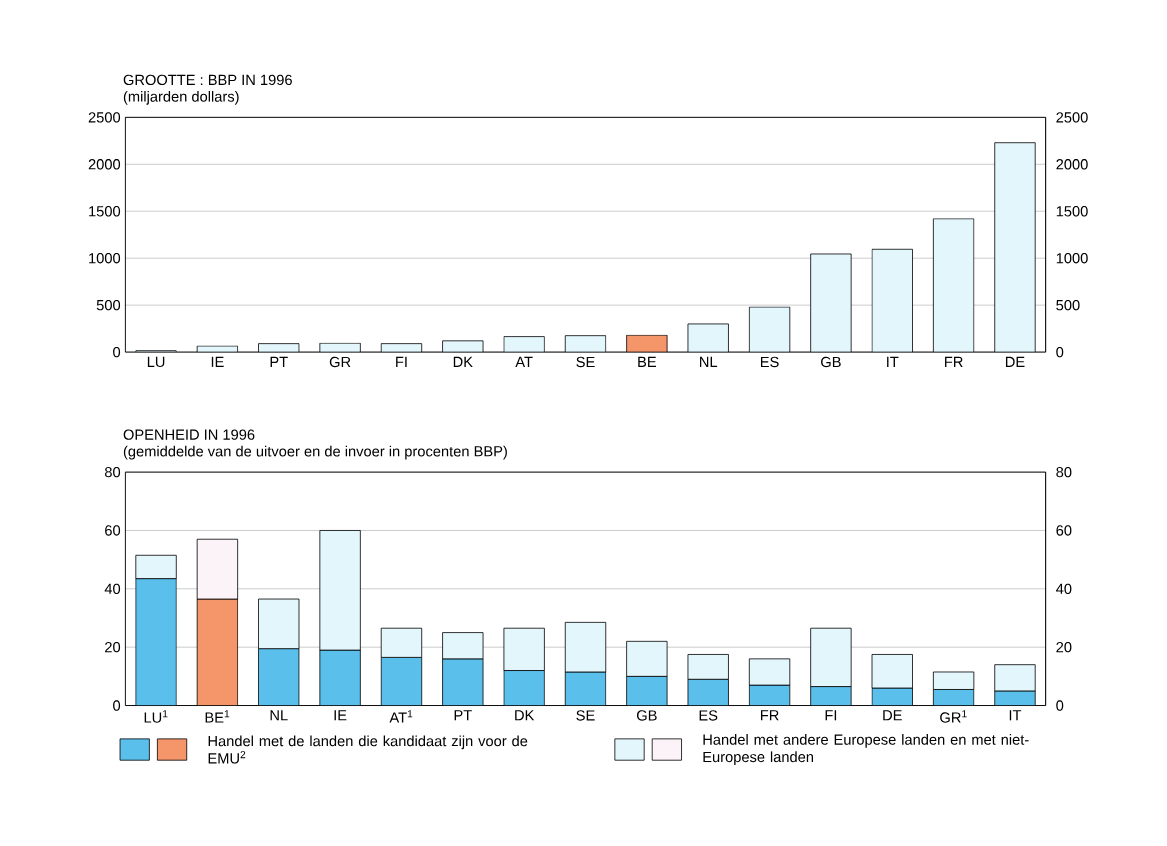  What do you see at coordinates (368, 749) in the screenshot?
I see `legend-label: Handel met de landen die kandidaat zijn voor de EMU$^{2}$` at bounding box center [368, 749].